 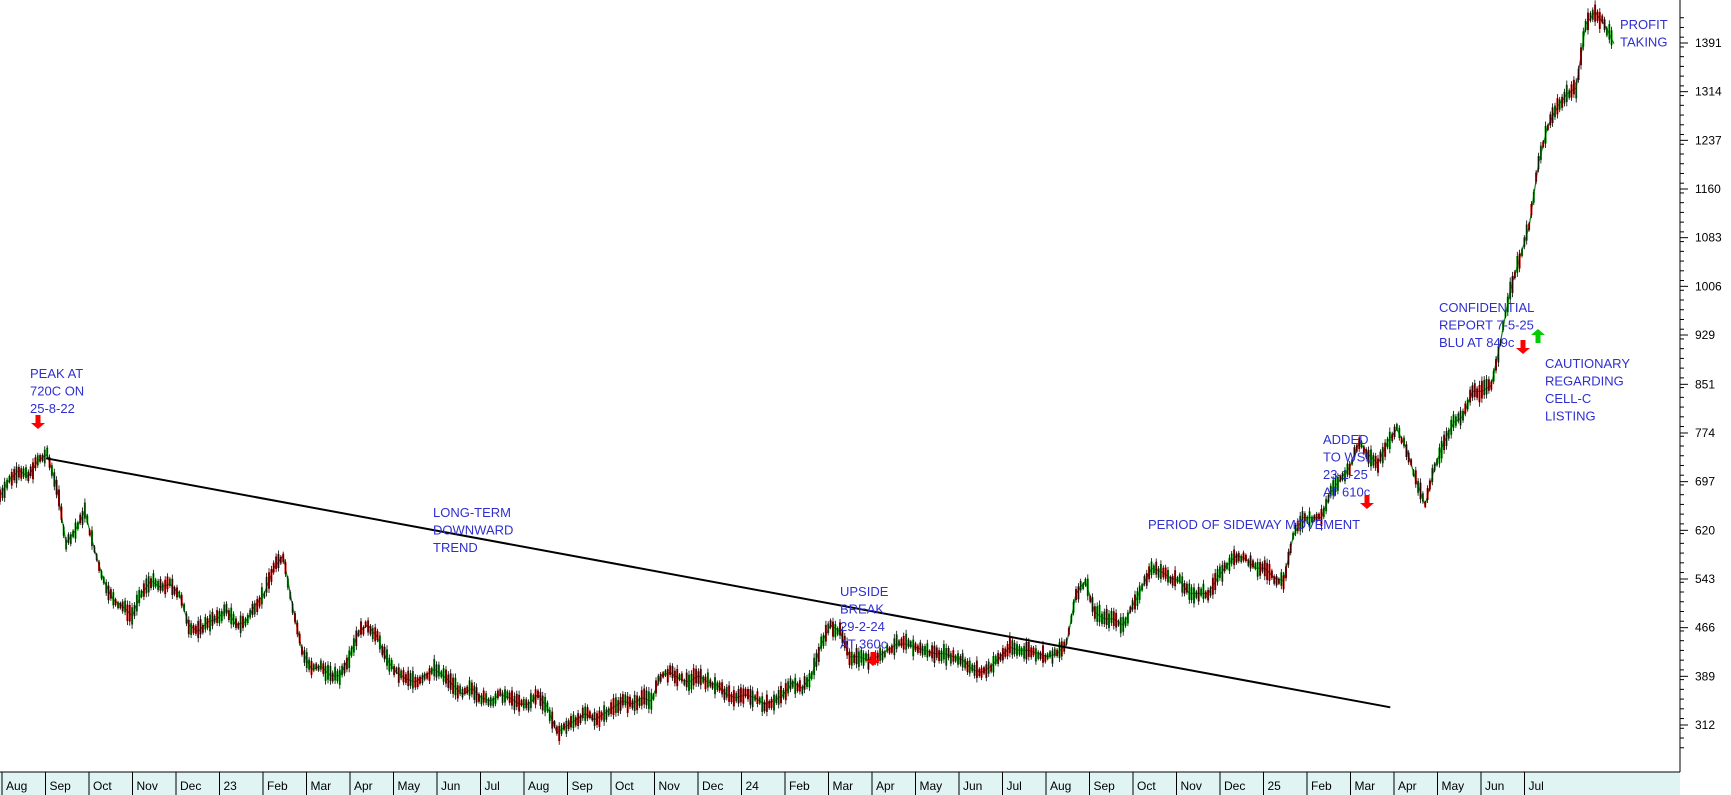 I want to click on annotation-line: CELL-C, so click(x=1568, y=398).